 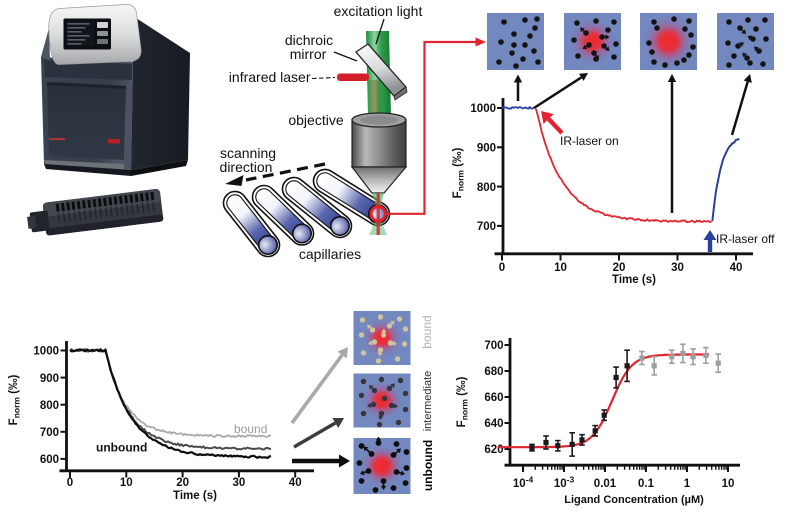 What do you see at coordinates (605, 484) in the screenshot?
I see `svg-text: 0.01` at bounding box center [605, 484].